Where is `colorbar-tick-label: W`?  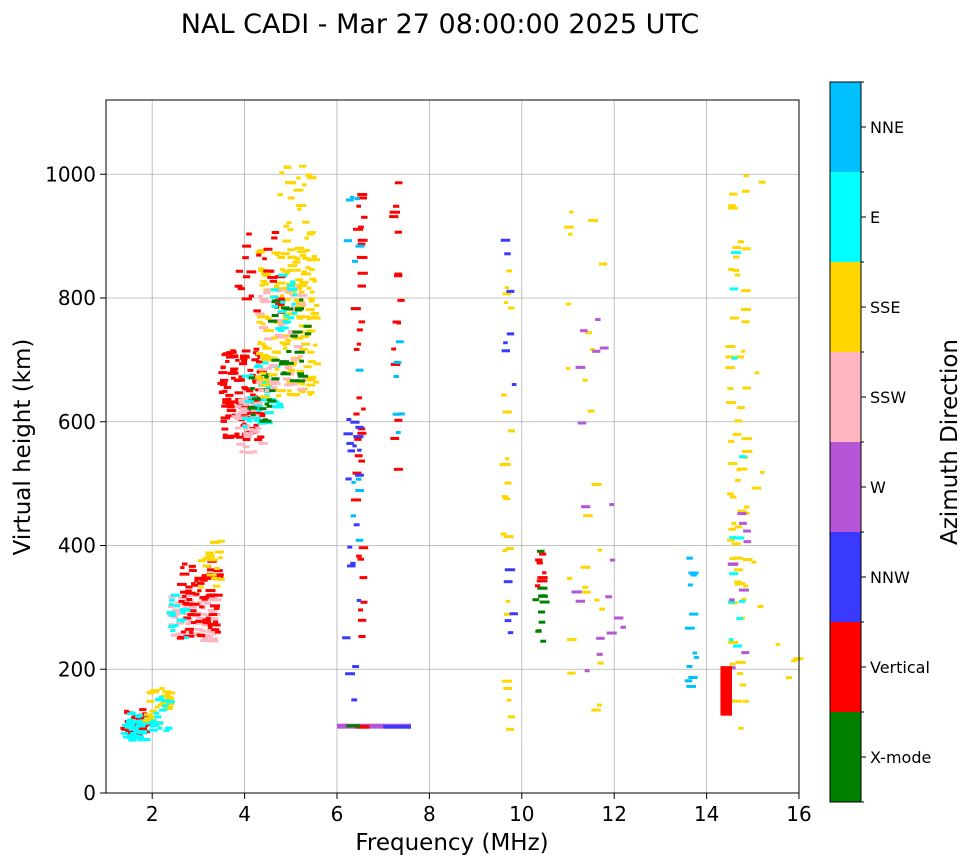 colorbar-tick-label: W is located at coordinates (878, 487).